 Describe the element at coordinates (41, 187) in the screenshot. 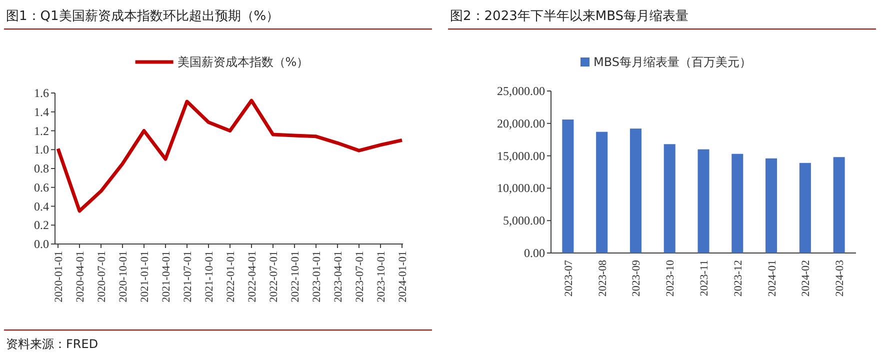

I see `y-tick-label: 0.6` at that location.